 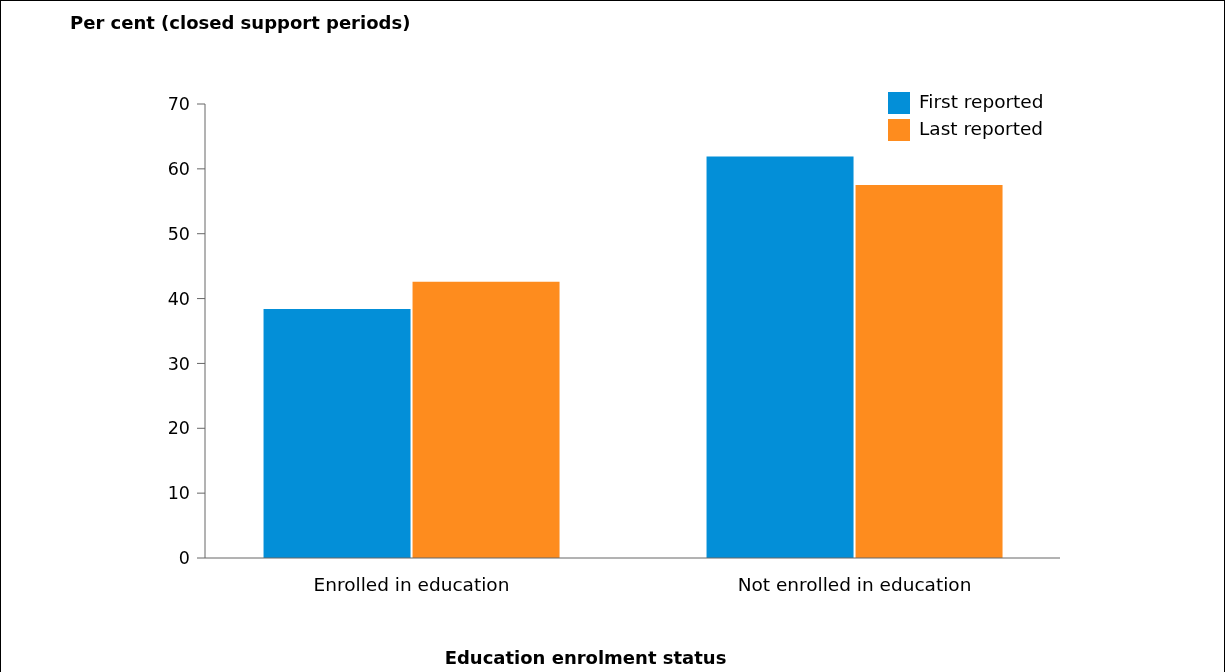 What do you see at coordinates (178, 104) in the screenshot?
I see `y-tick-label: 70` at bounding box center [178, 104].